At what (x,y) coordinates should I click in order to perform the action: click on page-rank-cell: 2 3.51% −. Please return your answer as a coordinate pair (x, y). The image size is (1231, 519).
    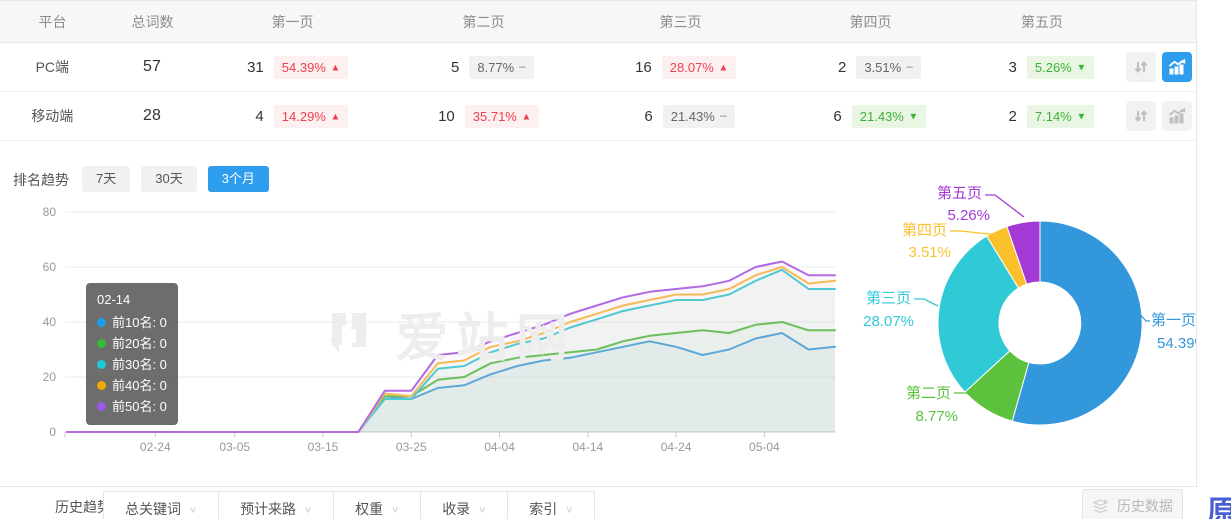
    Looking at the image, I should click on (869, 67).